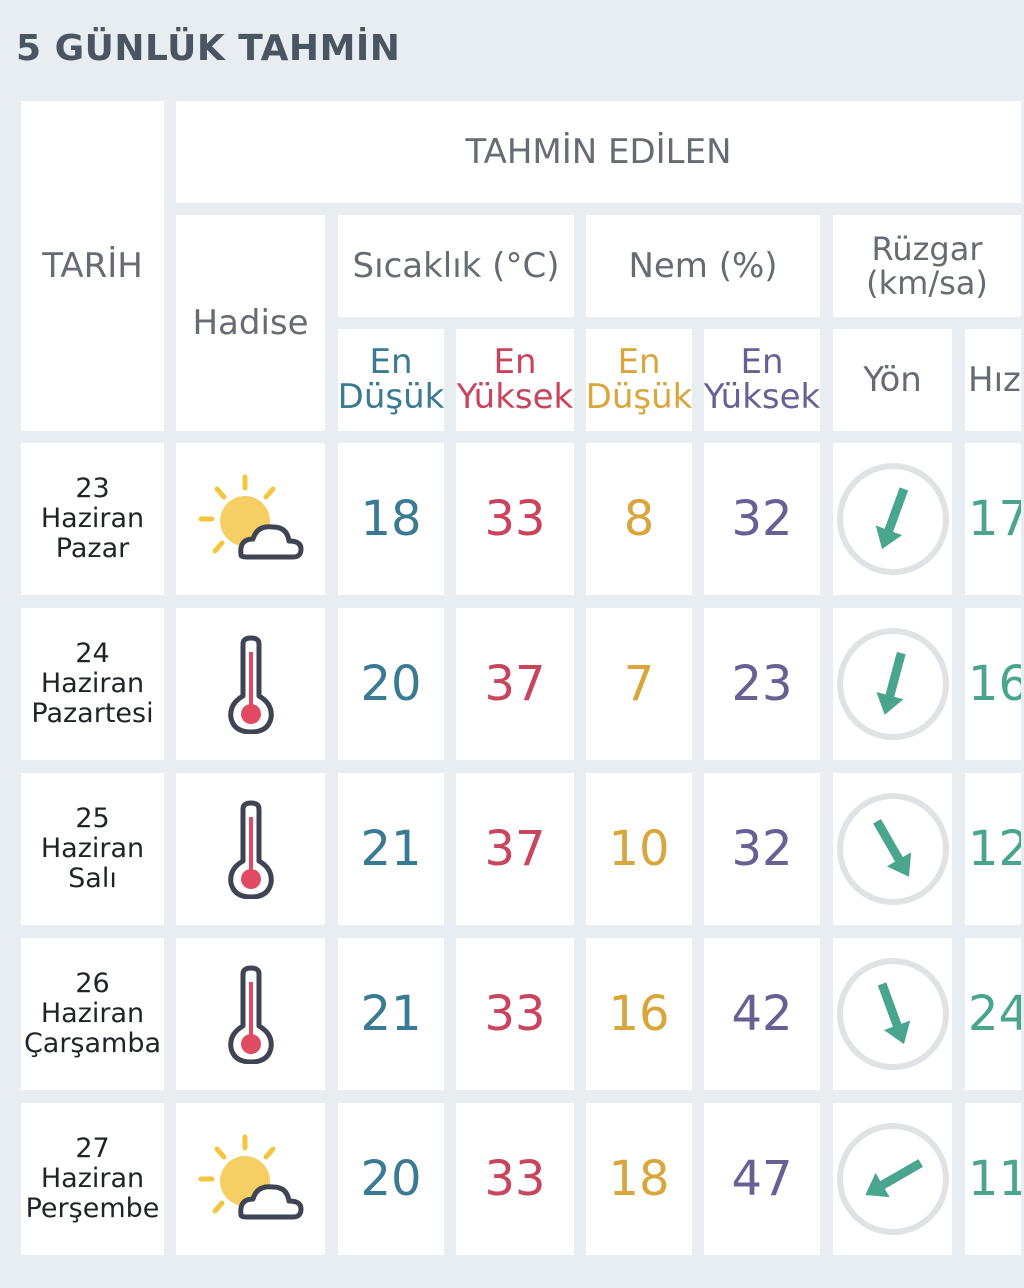 This screenshot has height=1288, width=1024. What do you see at coordinates (762, 397) in the screenshot?
I see `hum-max-header-label: Yüksek` at bounding box center [762, 397].